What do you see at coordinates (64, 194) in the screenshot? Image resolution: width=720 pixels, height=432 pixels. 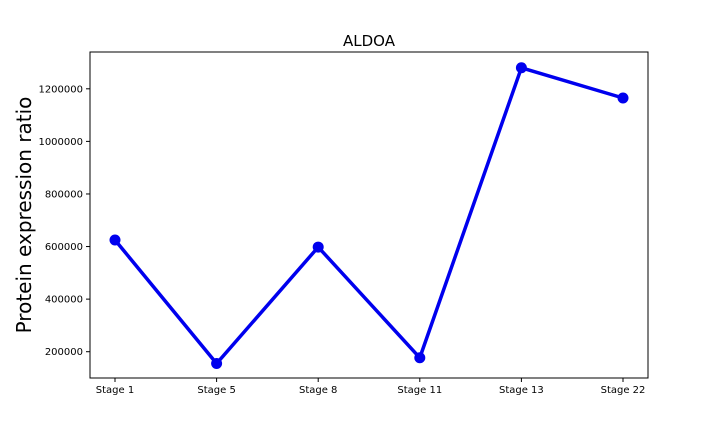 I see `y-tick-label: 800000` at bounding box center [64, 194].